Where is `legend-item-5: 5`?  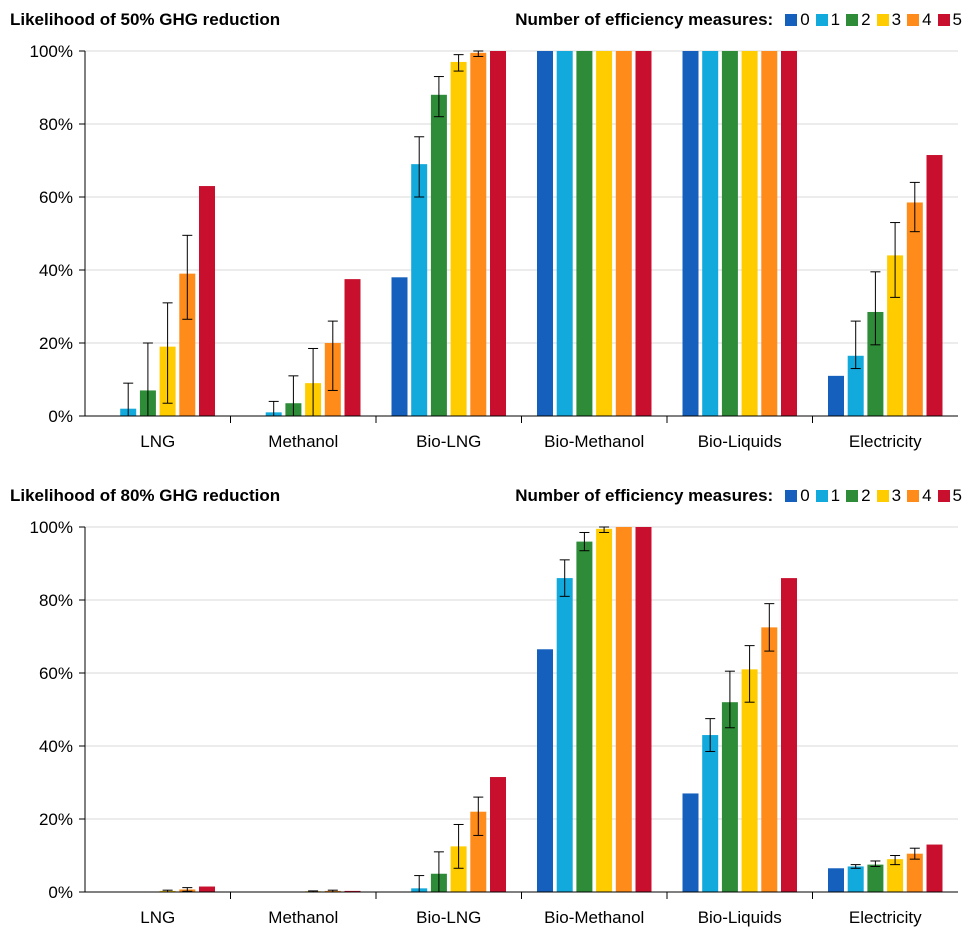
legend-item-5: 5 is located at coordinates (949, 496).